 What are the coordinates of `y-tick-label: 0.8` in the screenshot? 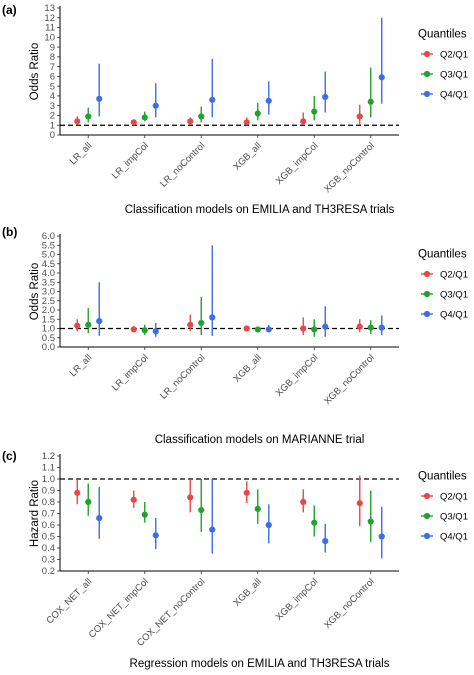 It's located at (48, 502).